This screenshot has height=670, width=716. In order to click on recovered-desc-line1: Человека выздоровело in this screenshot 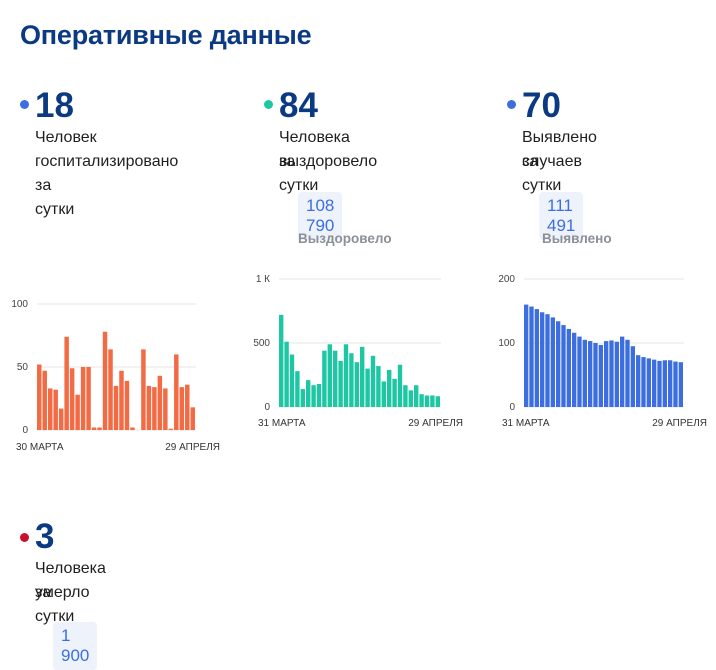, I will do `click(328, 149)`.